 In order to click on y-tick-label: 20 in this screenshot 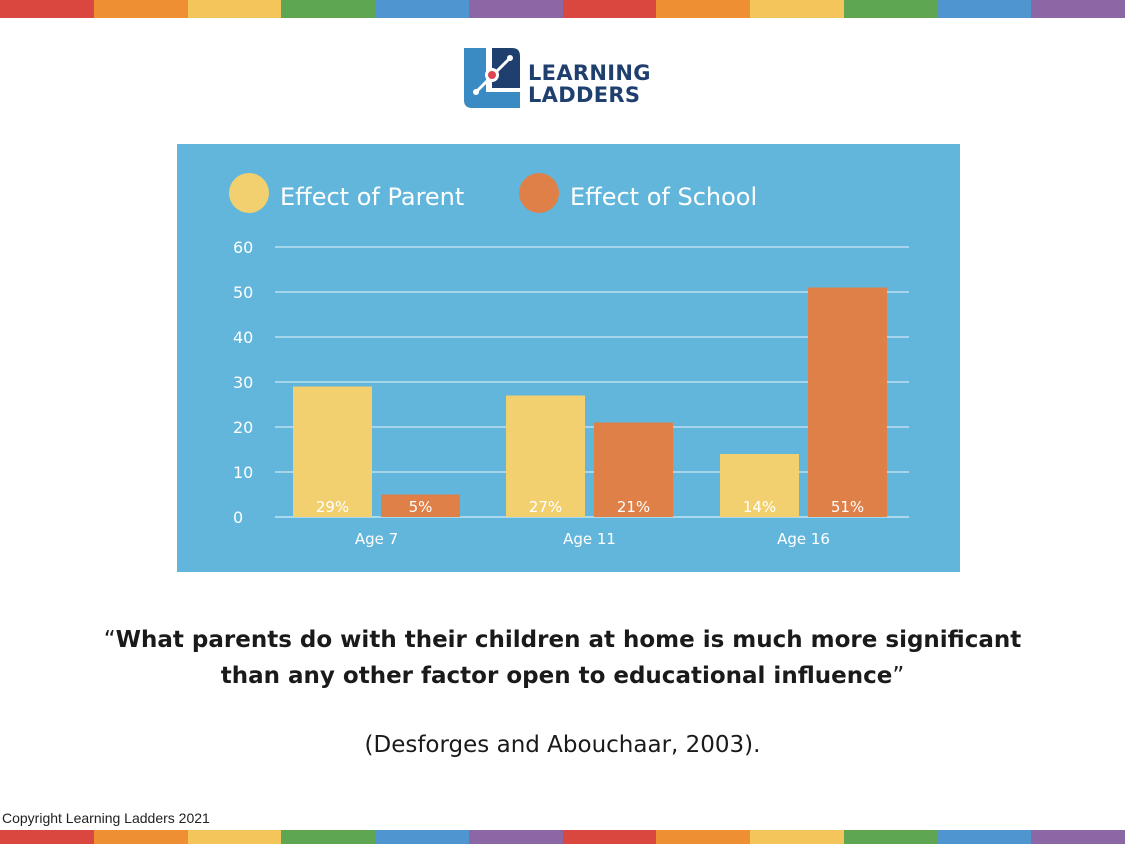, I will do `click(243, 427)`.